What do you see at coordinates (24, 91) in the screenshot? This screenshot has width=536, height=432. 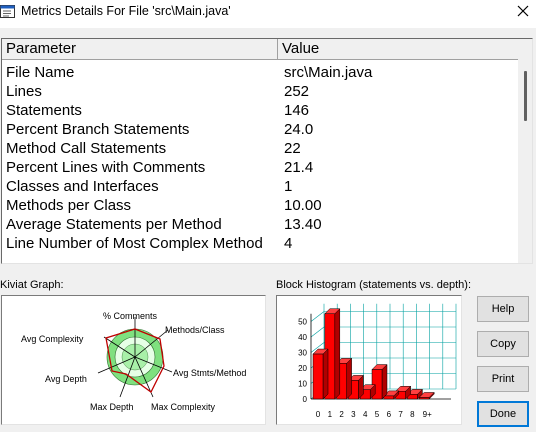 I see `parameter-cell: Lines` at bounding box center [24, 91].